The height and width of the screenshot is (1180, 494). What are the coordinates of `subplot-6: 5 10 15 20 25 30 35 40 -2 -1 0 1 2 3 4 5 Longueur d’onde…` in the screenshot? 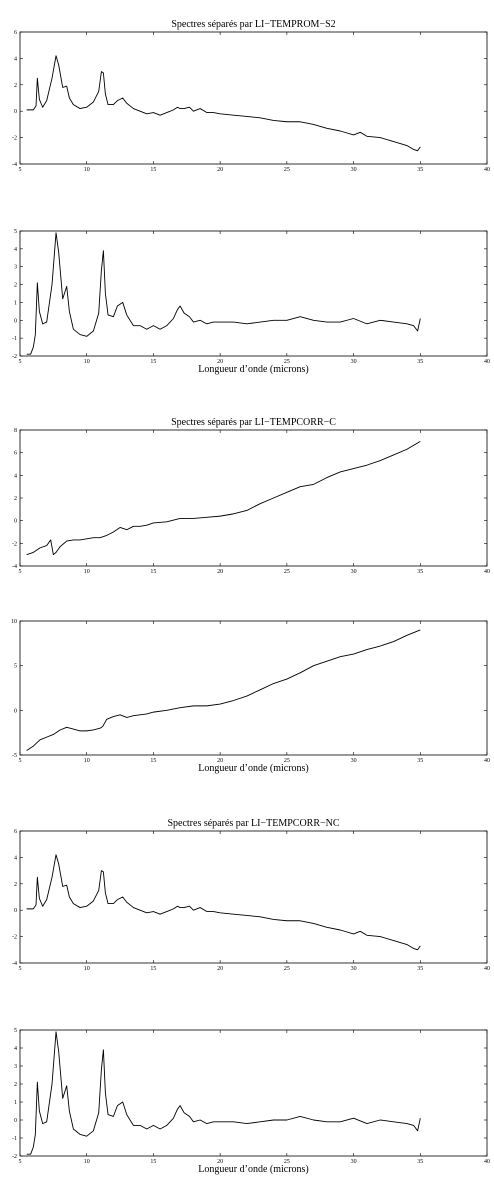 It's located at (251, 1101).